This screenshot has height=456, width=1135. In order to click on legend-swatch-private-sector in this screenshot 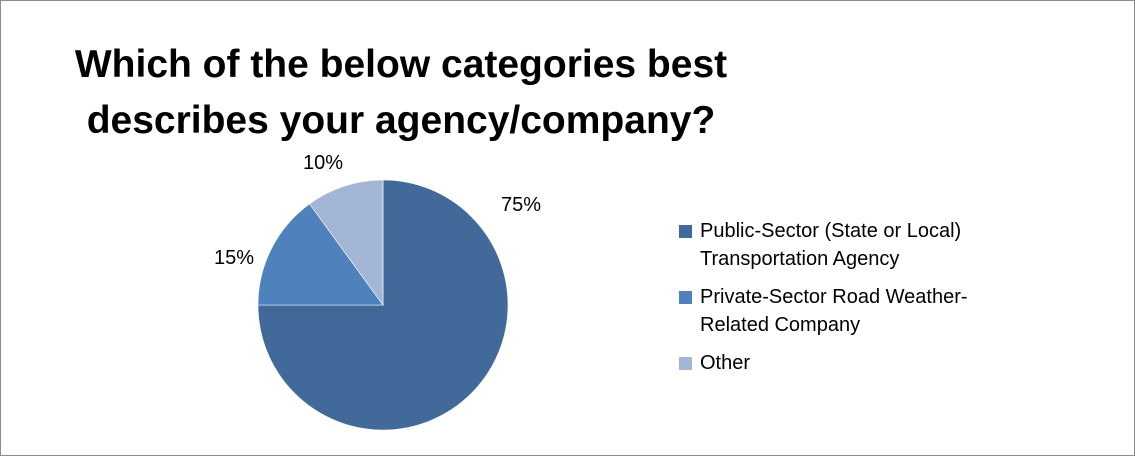, I will do `click(685, 297)`.